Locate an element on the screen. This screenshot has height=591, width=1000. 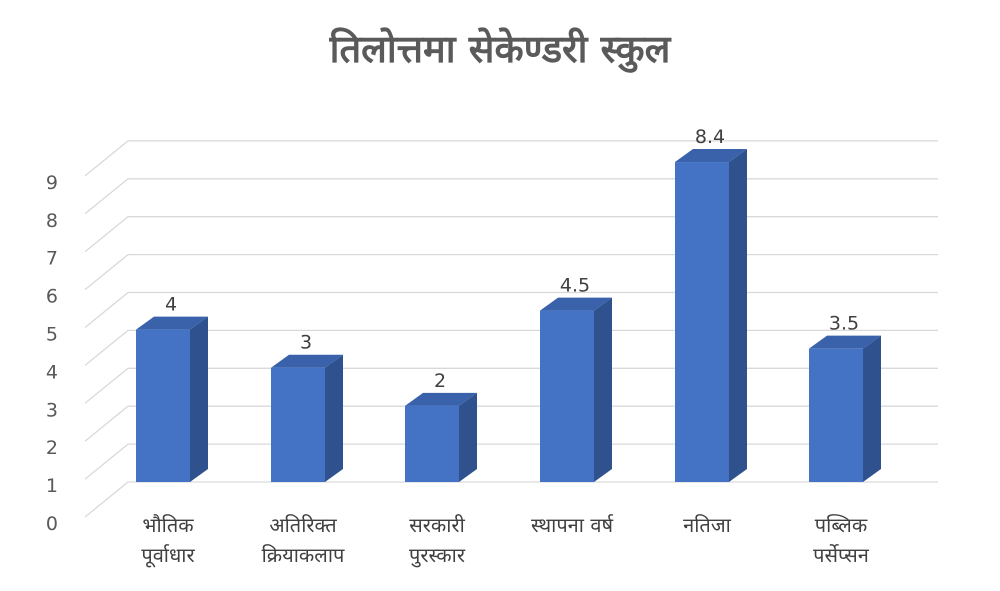
y-tick-label: 8 is located at coordinates (52, 221).